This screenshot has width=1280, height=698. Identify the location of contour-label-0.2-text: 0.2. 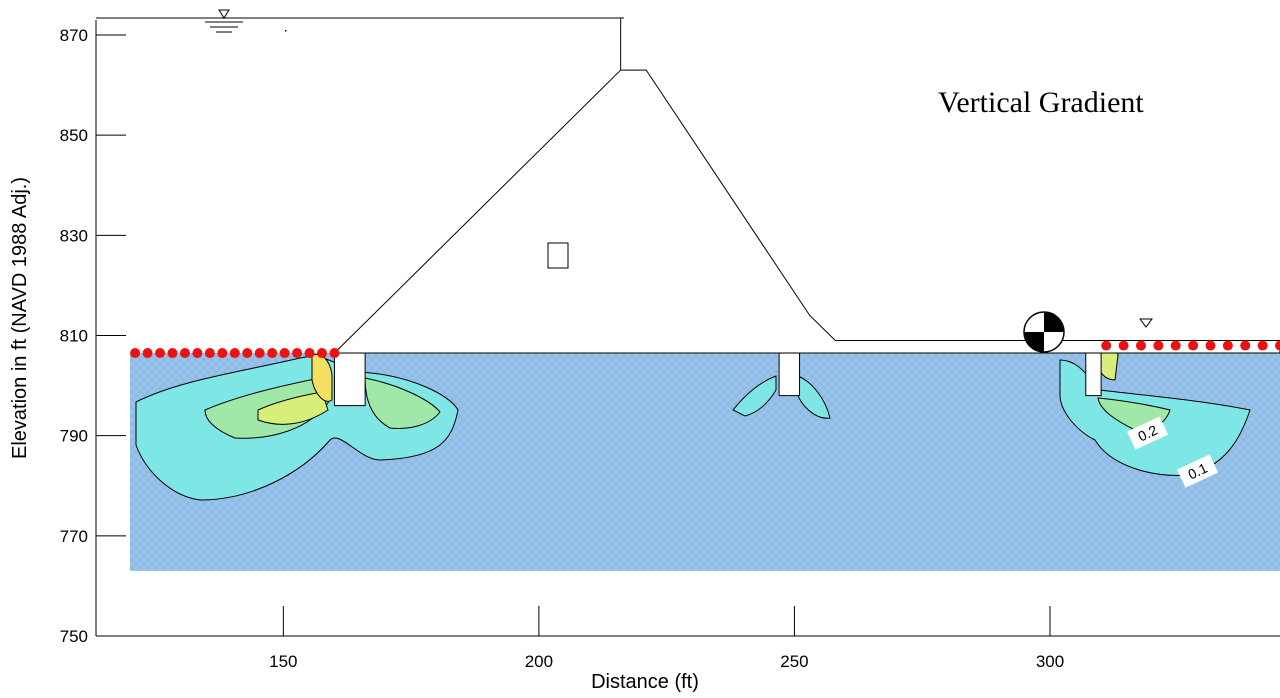
(1147, 433).